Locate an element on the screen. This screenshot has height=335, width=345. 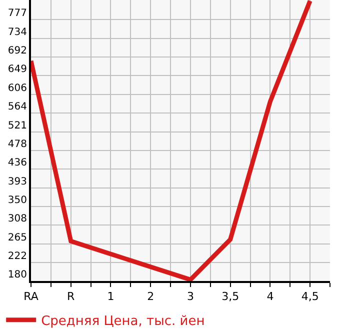
y-tick-label: 308 is located at coordinates (17, 218).